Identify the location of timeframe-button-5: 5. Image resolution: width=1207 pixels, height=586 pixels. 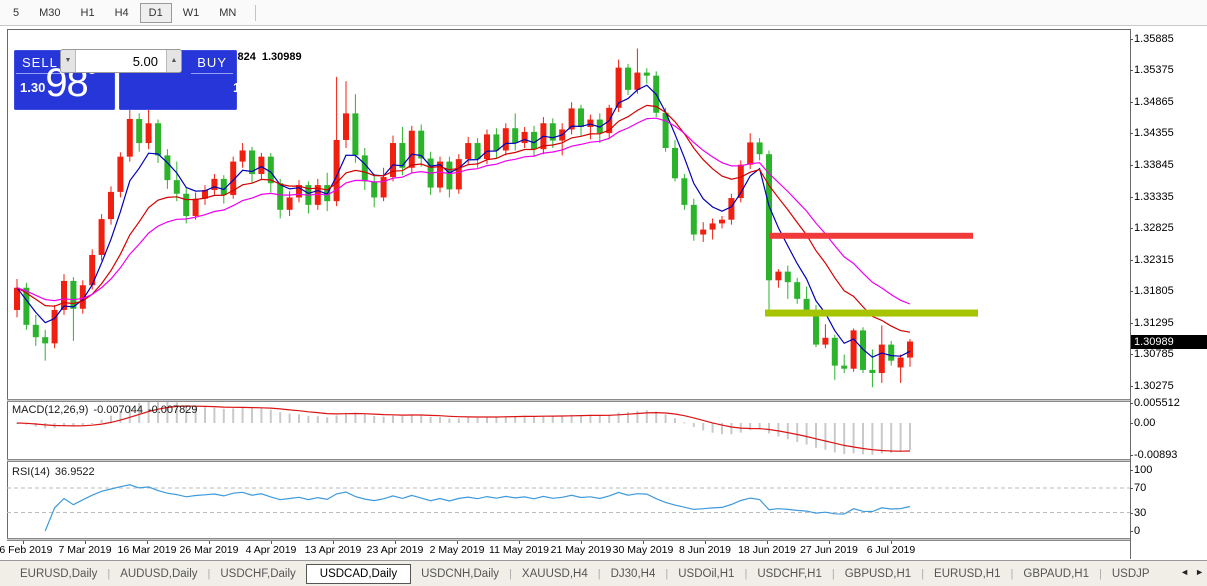
(16, 12).